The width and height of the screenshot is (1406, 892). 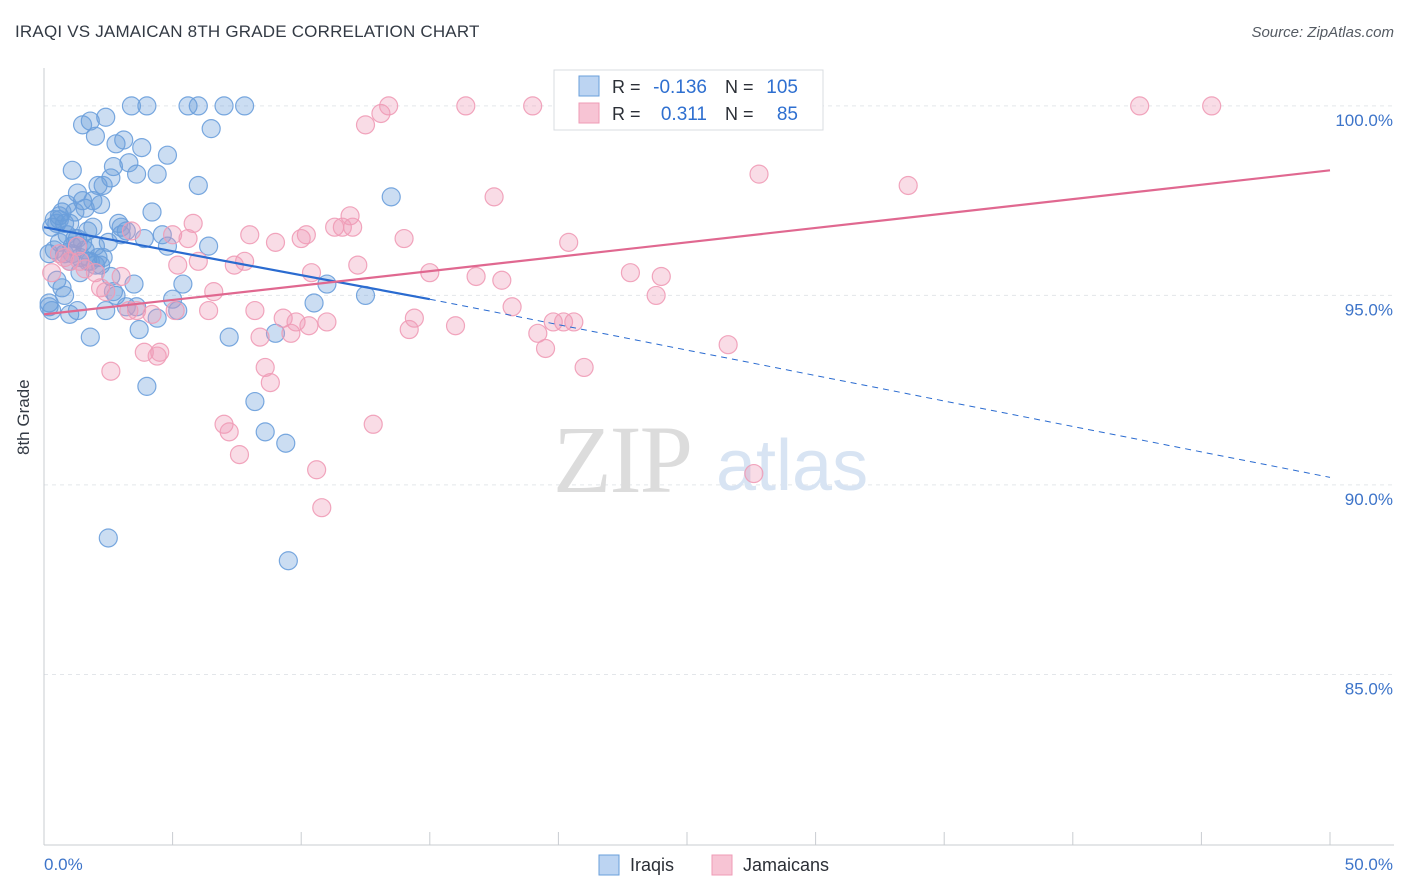 I want to click on legend-swatch-iraqis, so click(x=589, y=86).